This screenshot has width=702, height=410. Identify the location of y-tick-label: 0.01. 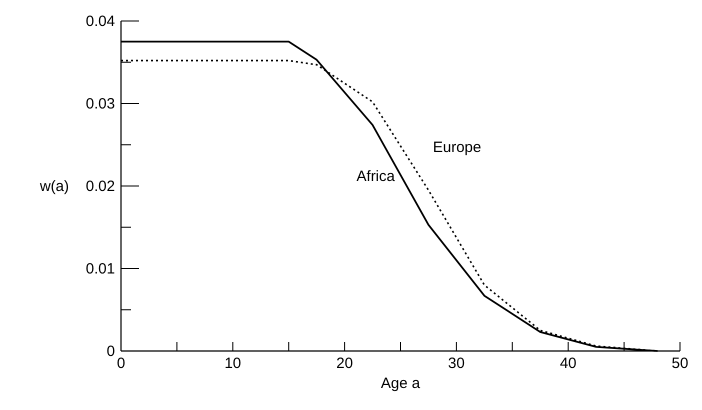
(100, 269).